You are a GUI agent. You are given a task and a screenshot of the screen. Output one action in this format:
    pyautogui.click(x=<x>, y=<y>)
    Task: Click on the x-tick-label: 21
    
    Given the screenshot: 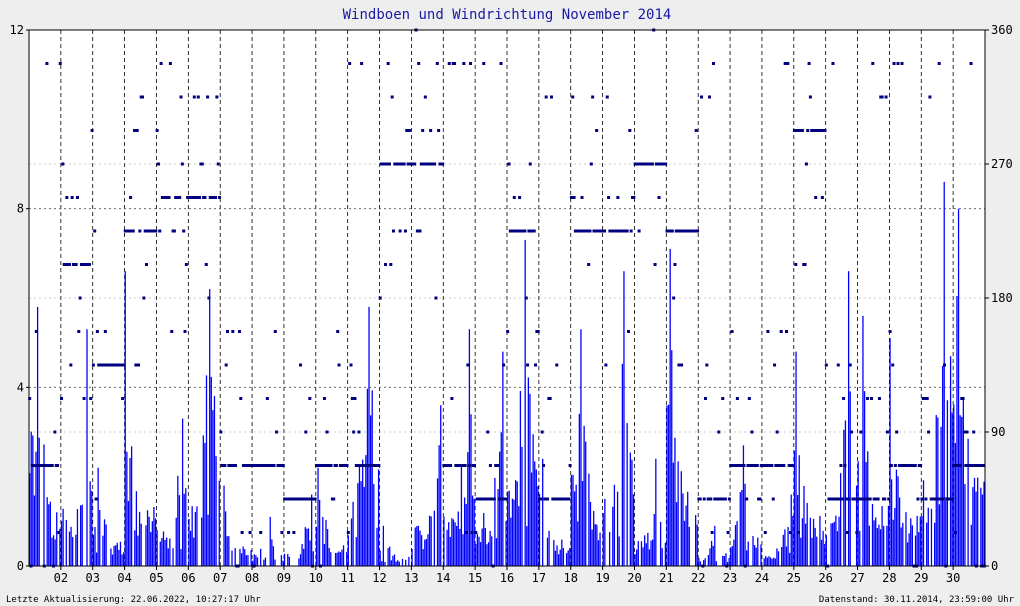 What is the action you would take?
    pyautogui.click(x=666, y=578)
    